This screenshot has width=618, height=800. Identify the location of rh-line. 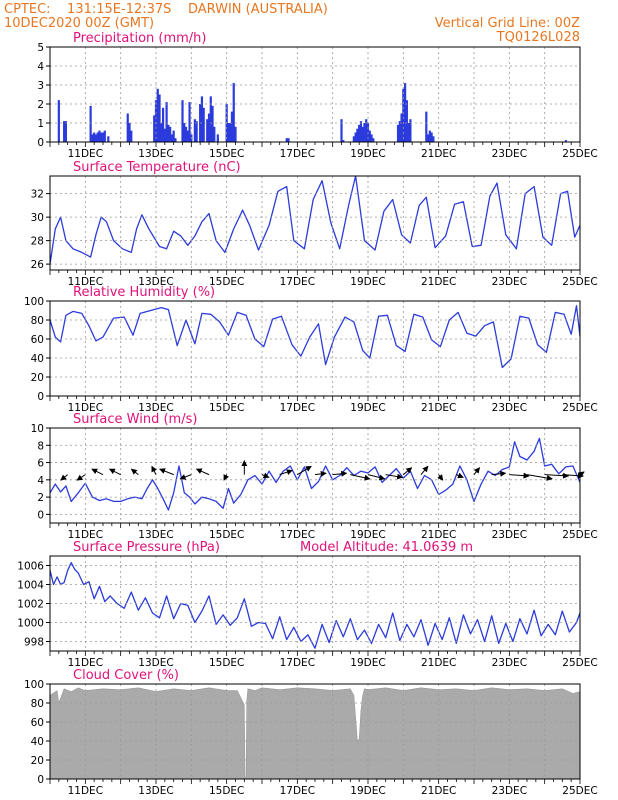
(315, 337).